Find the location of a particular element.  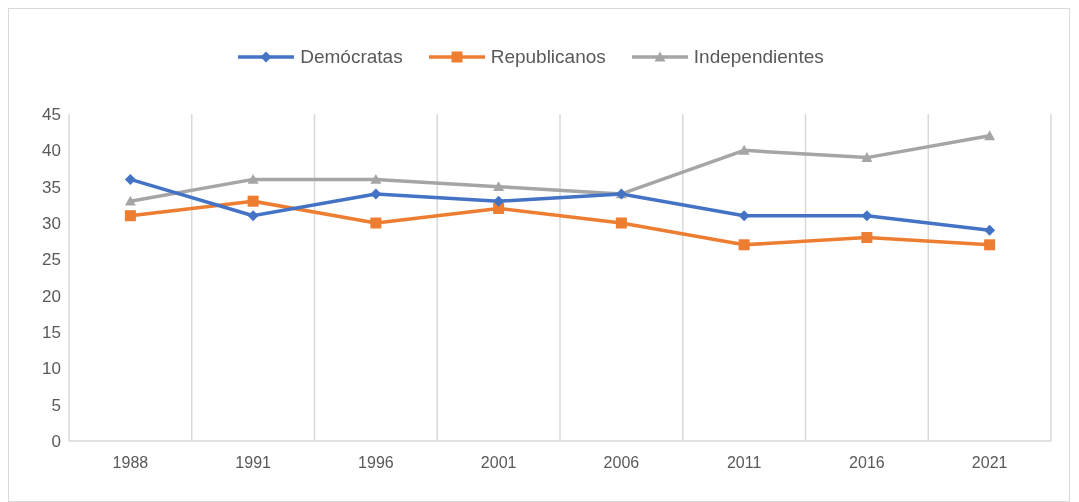

y-tick-label: 45 is located at coordinates (51, 115).